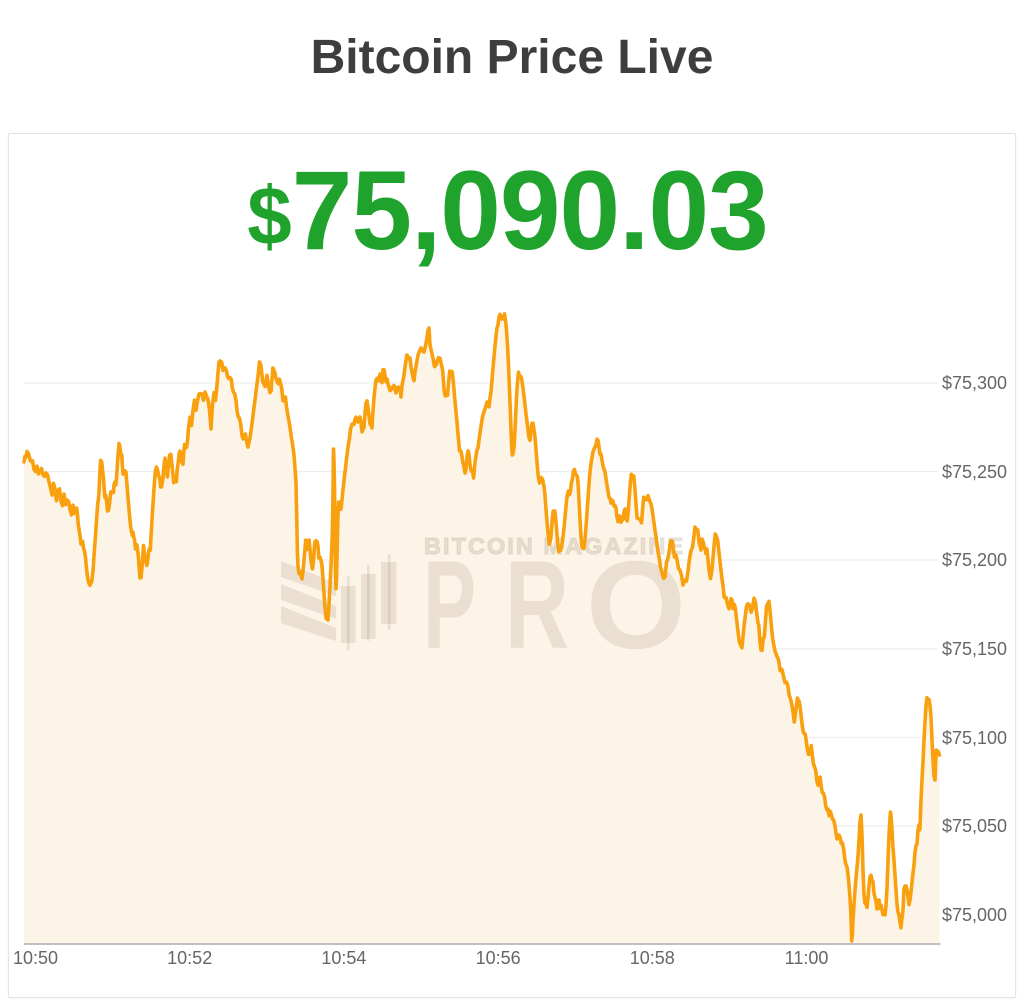 This screenshot has width=1024, height=1008. I want to click on svg-text: R, so click(537, 605).